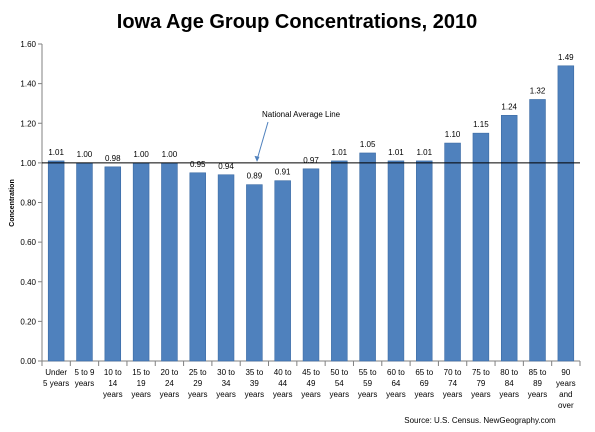 This screenshot has height=432, width=595. I want to click on x-tick-label-line: 75 to, so click(481, 372).